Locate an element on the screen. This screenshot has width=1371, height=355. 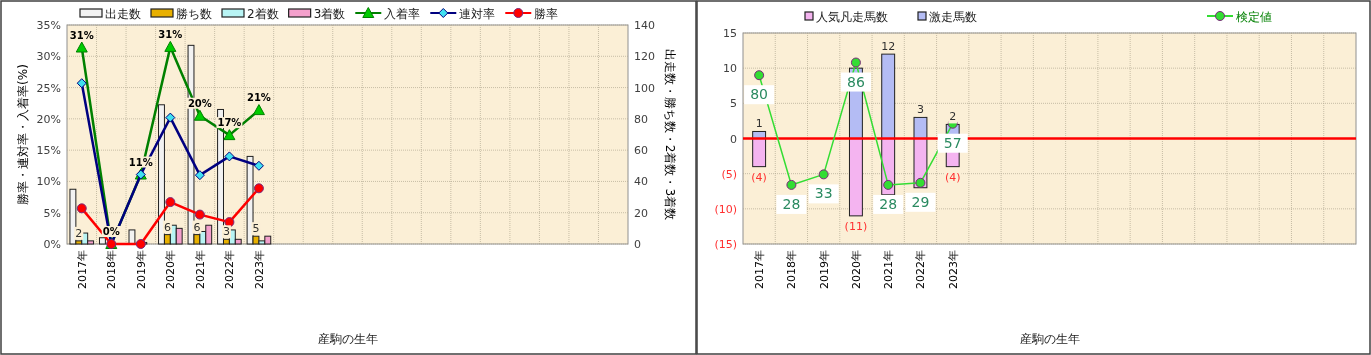
y-tick-label: 15% is located at coordinates (48, 151).